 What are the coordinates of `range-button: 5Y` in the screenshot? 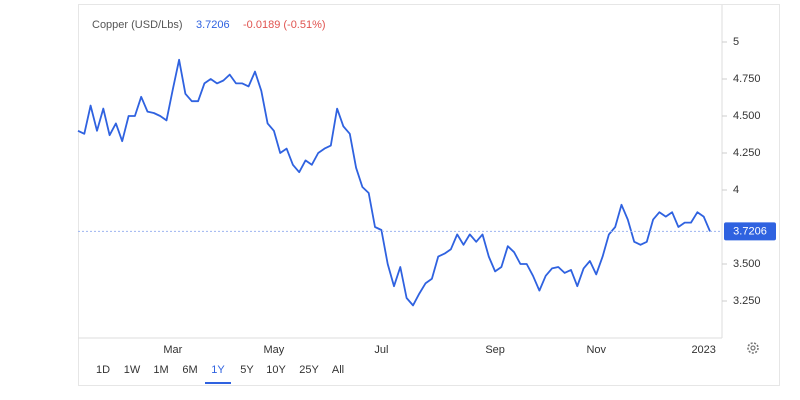 It's located at (247, 370).